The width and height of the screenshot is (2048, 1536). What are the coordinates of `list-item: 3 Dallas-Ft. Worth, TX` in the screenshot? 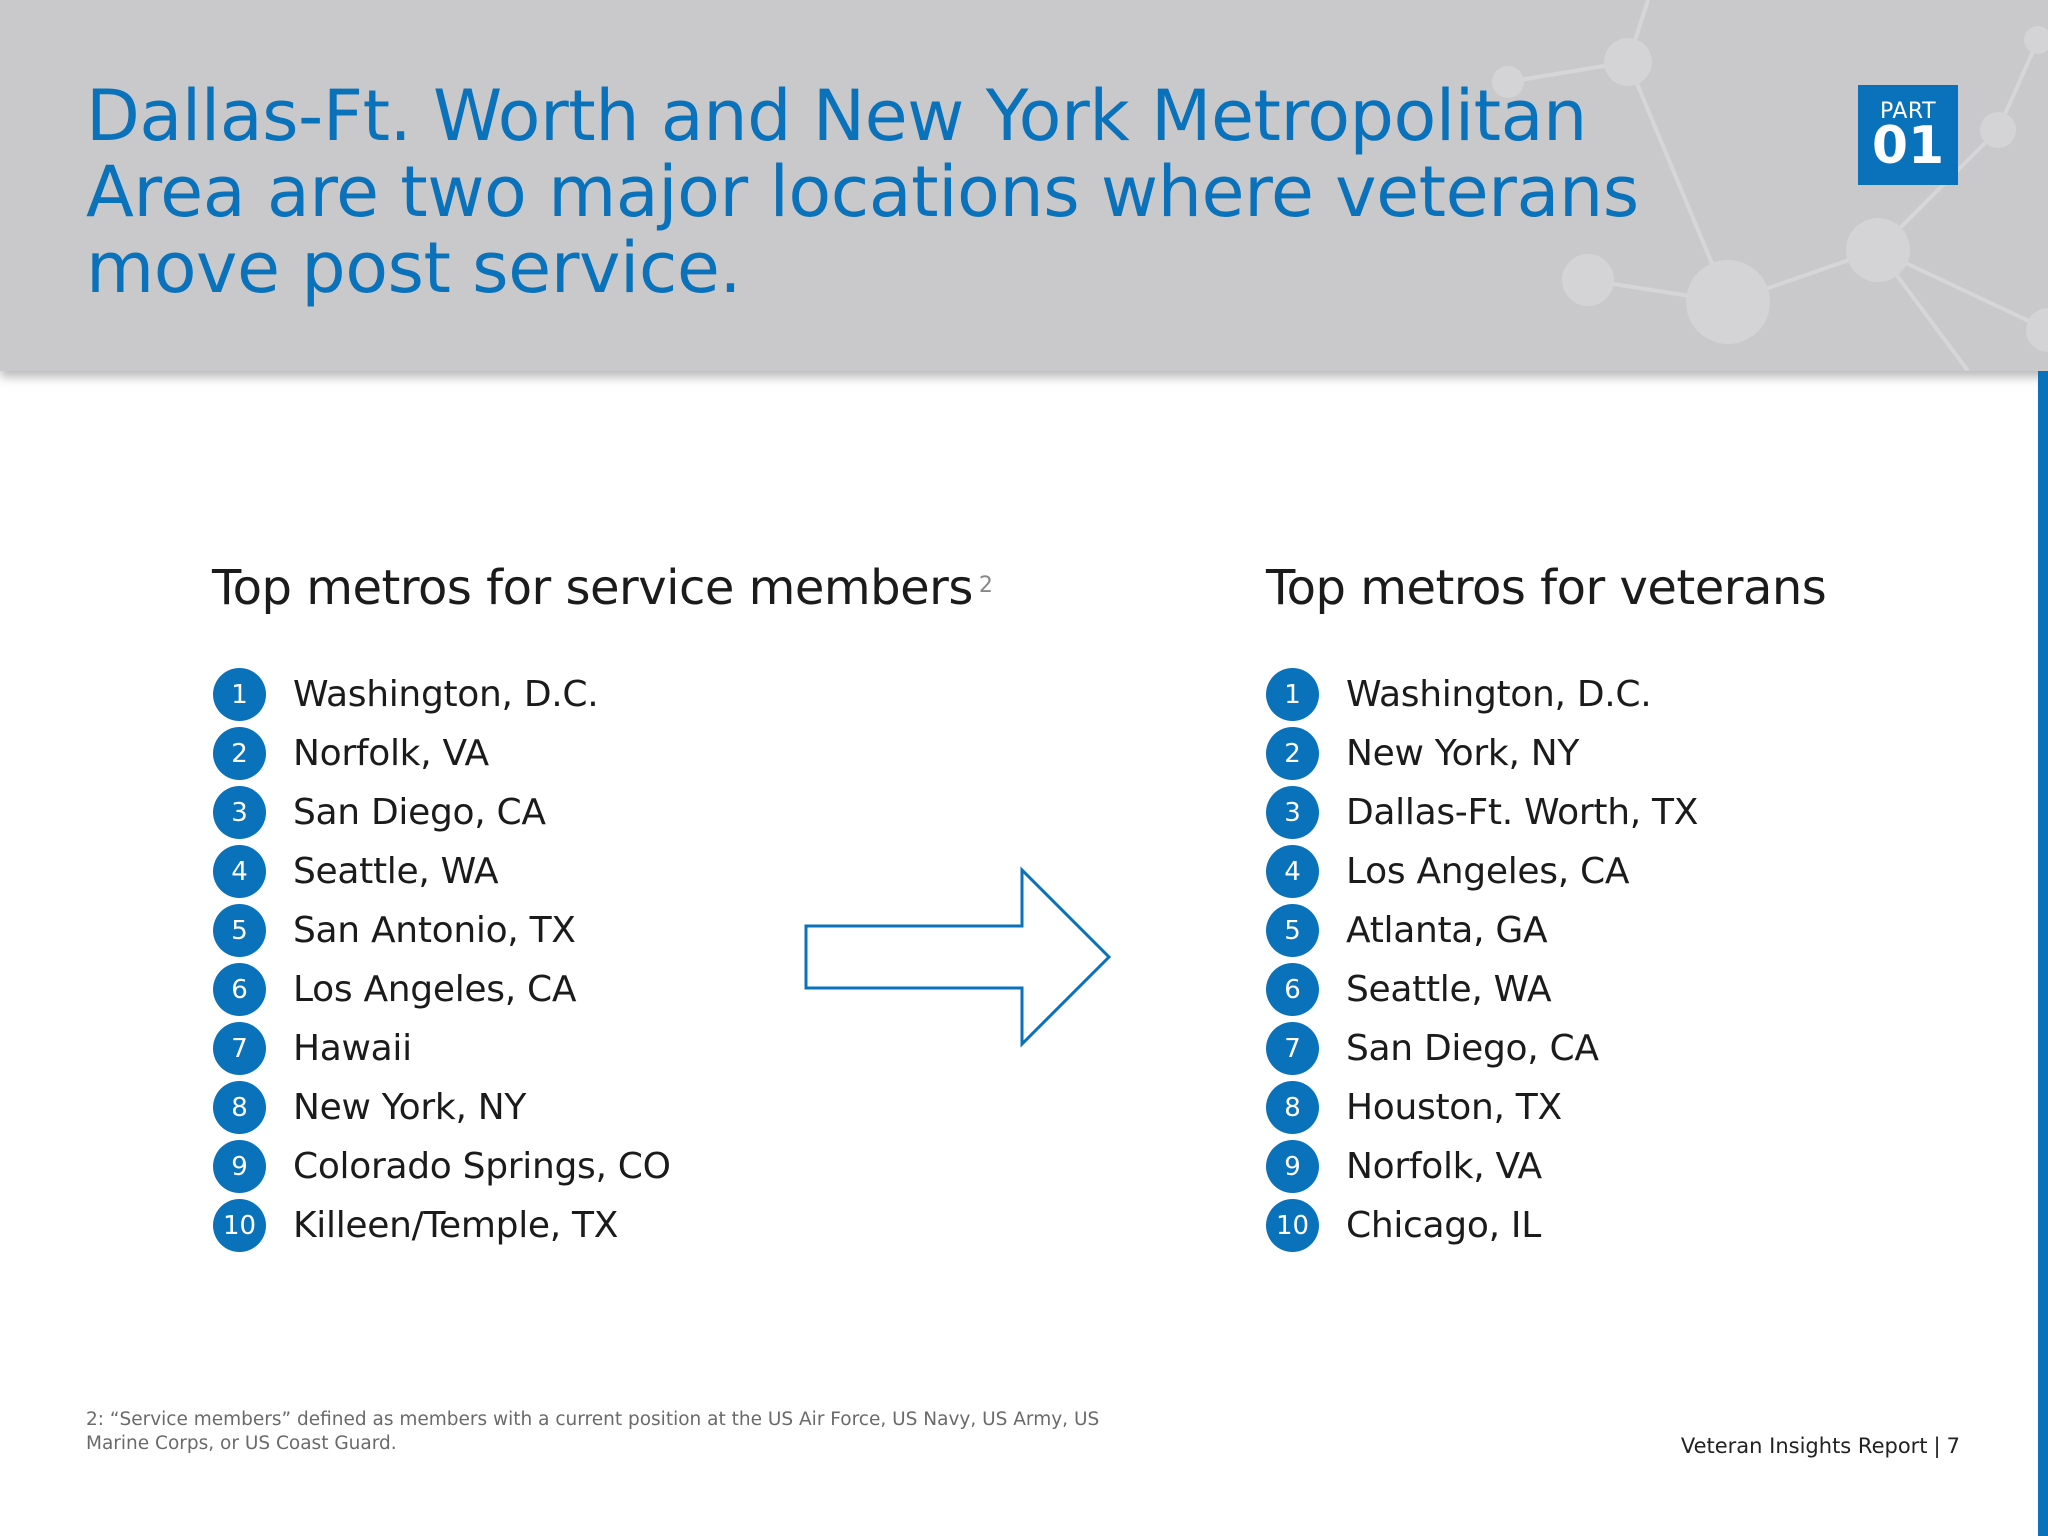 It's located at (1482, 812).